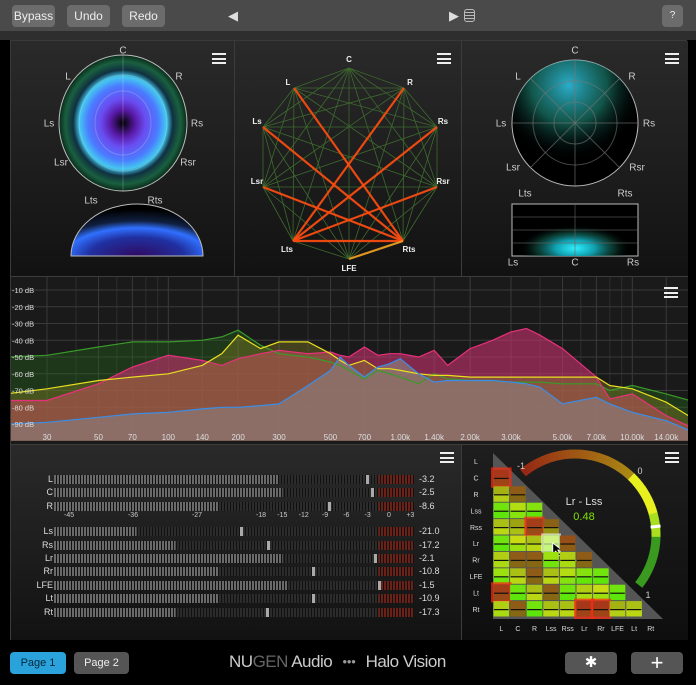 The height and width of the screenshot is (685, 696). Describe the element at coordinates (534, 609) in the screenshot. I see `matrix-cell-Rt-R` at that location.